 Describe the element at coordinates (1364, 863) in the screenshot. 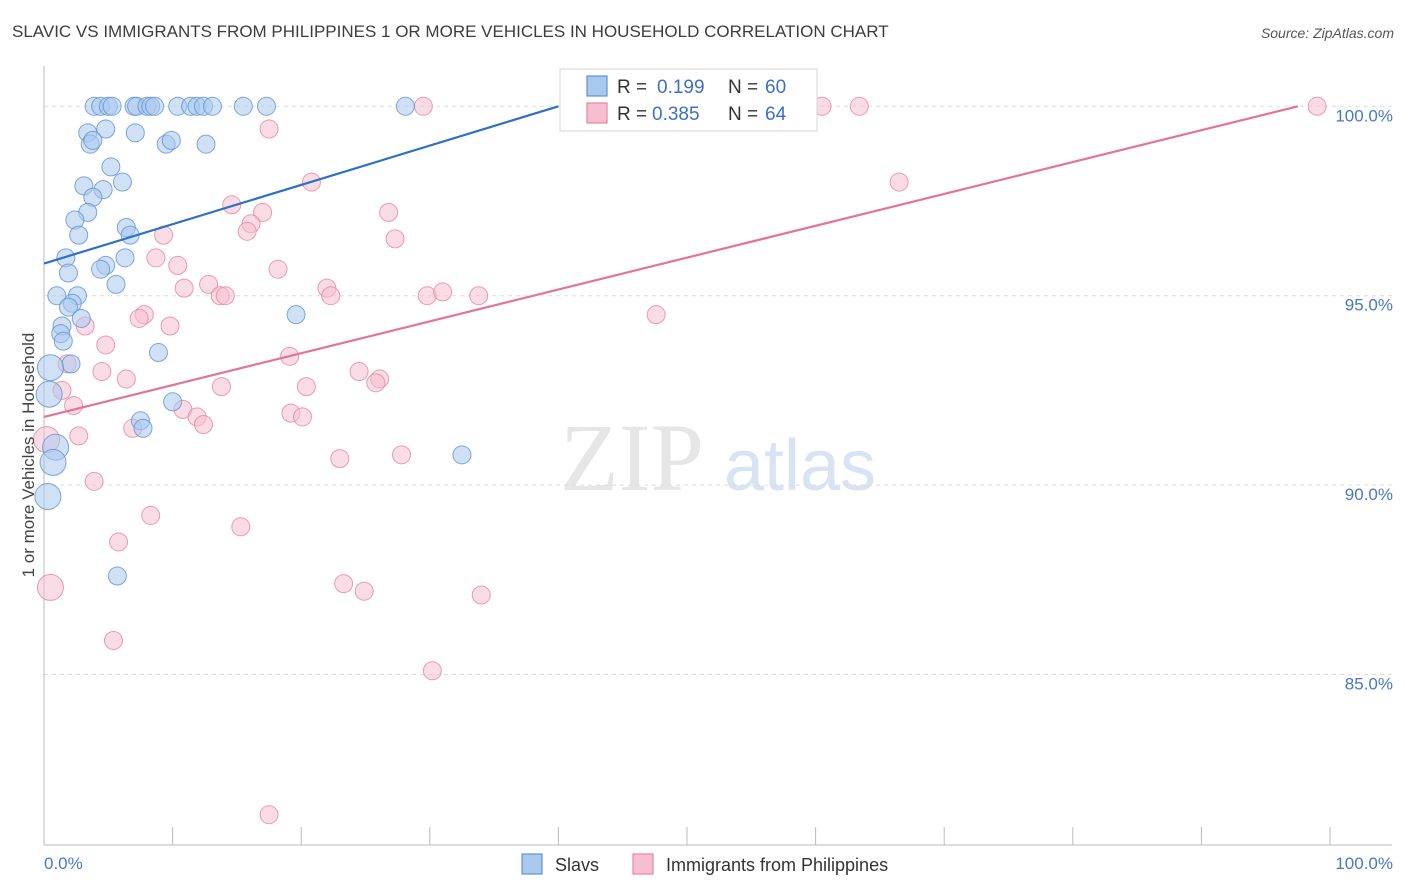

I see `x-tick-label-1: 100.0%` at that location.